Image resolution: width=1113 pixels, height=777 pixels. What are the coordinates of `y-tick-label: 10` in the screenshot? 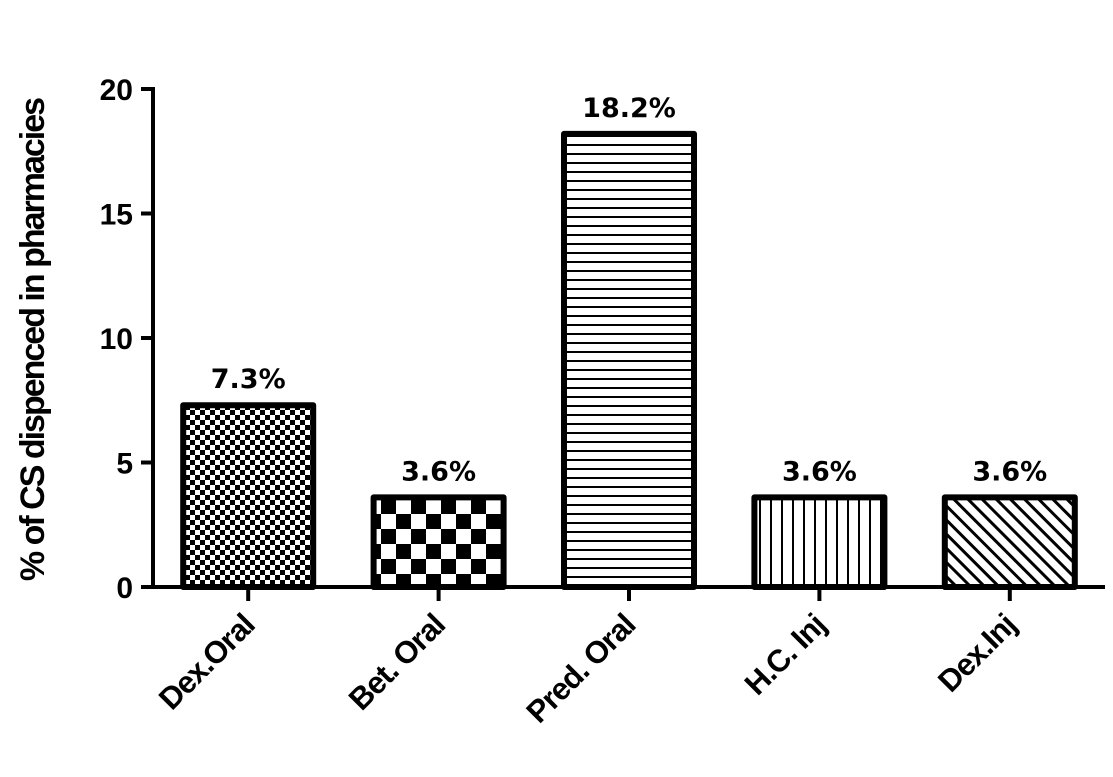 It's located at (116, 339).